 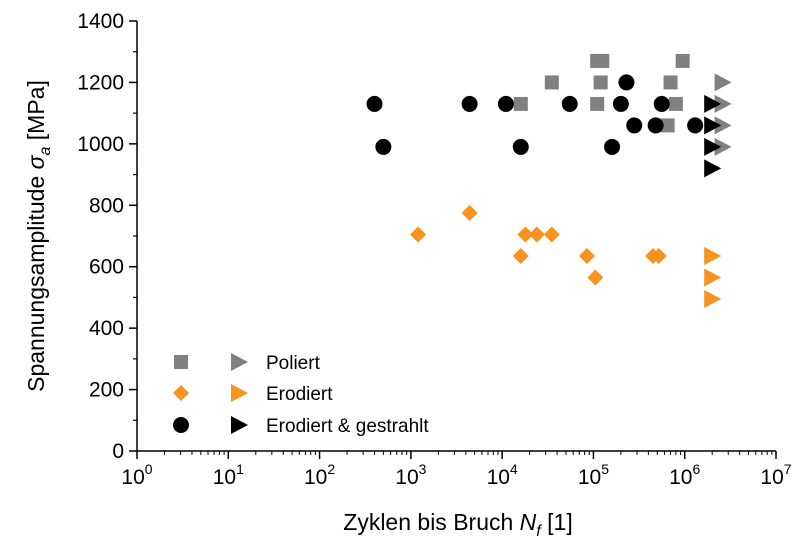 I want to click on y-axis-label: Spannungsamplitude σa [MPa], so click(x=38, y=236).